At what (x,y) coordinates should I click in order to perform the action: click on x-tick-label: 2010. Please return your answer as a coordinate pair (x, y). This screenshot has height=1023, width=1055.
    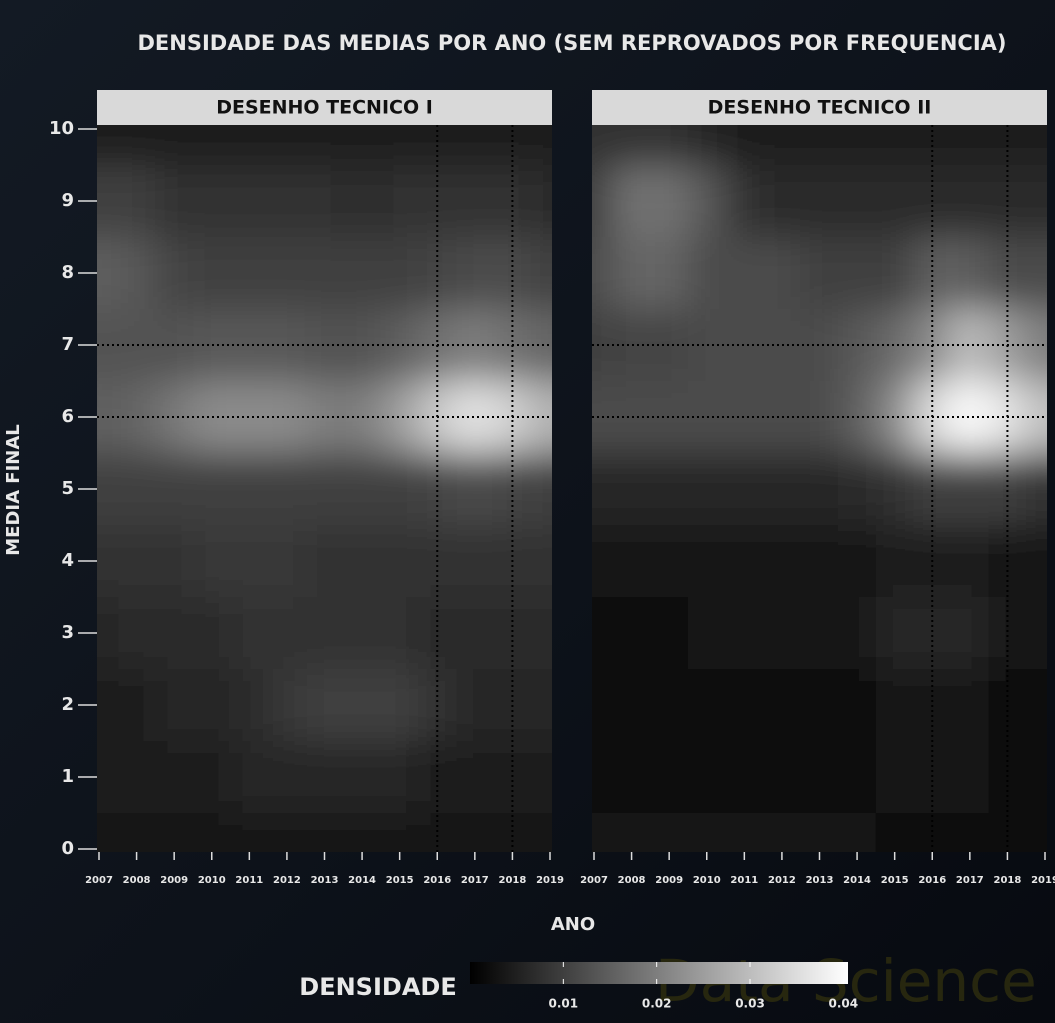
    Looking at the image, I should click on (212, 880).